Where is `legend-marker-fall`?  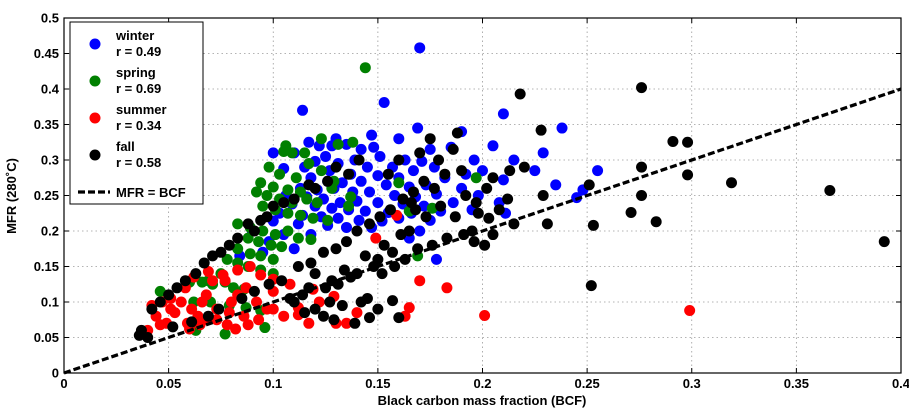 legend-marker-fall is located at coordinates (95, 155).